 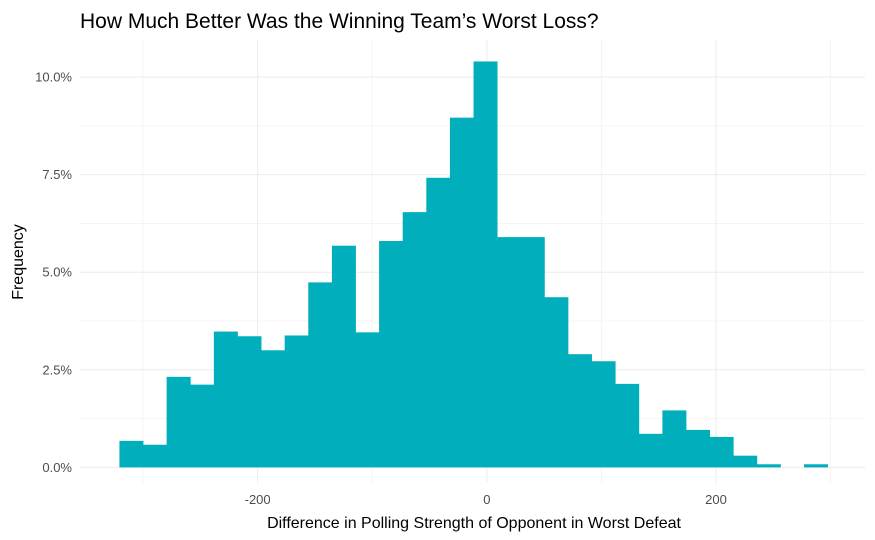 I want to click on y-tick-label: 0.0%, so click(x=57, y=467).